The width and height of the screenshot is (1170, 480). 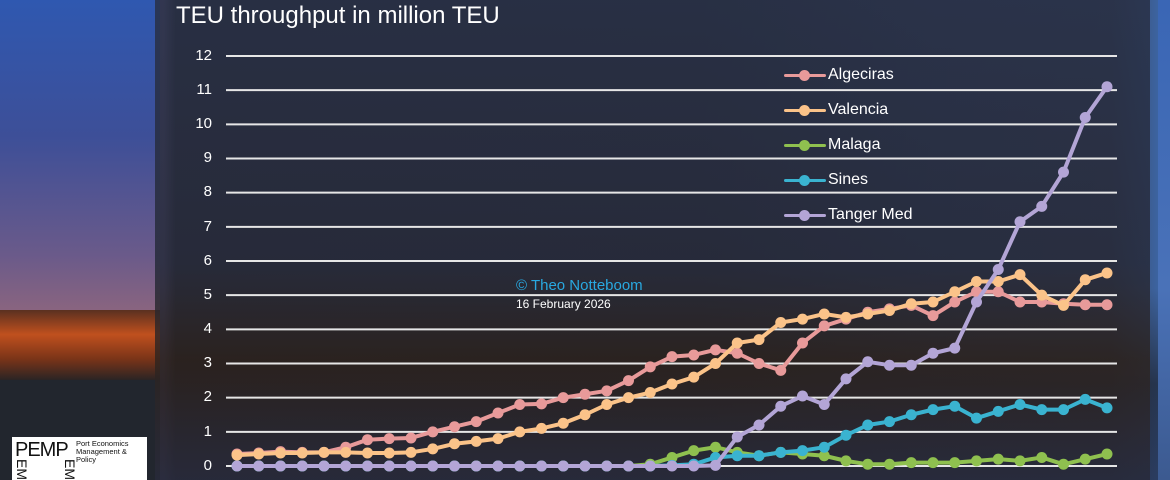 I want to click on y-tick-label: 2, so click(x=207, y=396).